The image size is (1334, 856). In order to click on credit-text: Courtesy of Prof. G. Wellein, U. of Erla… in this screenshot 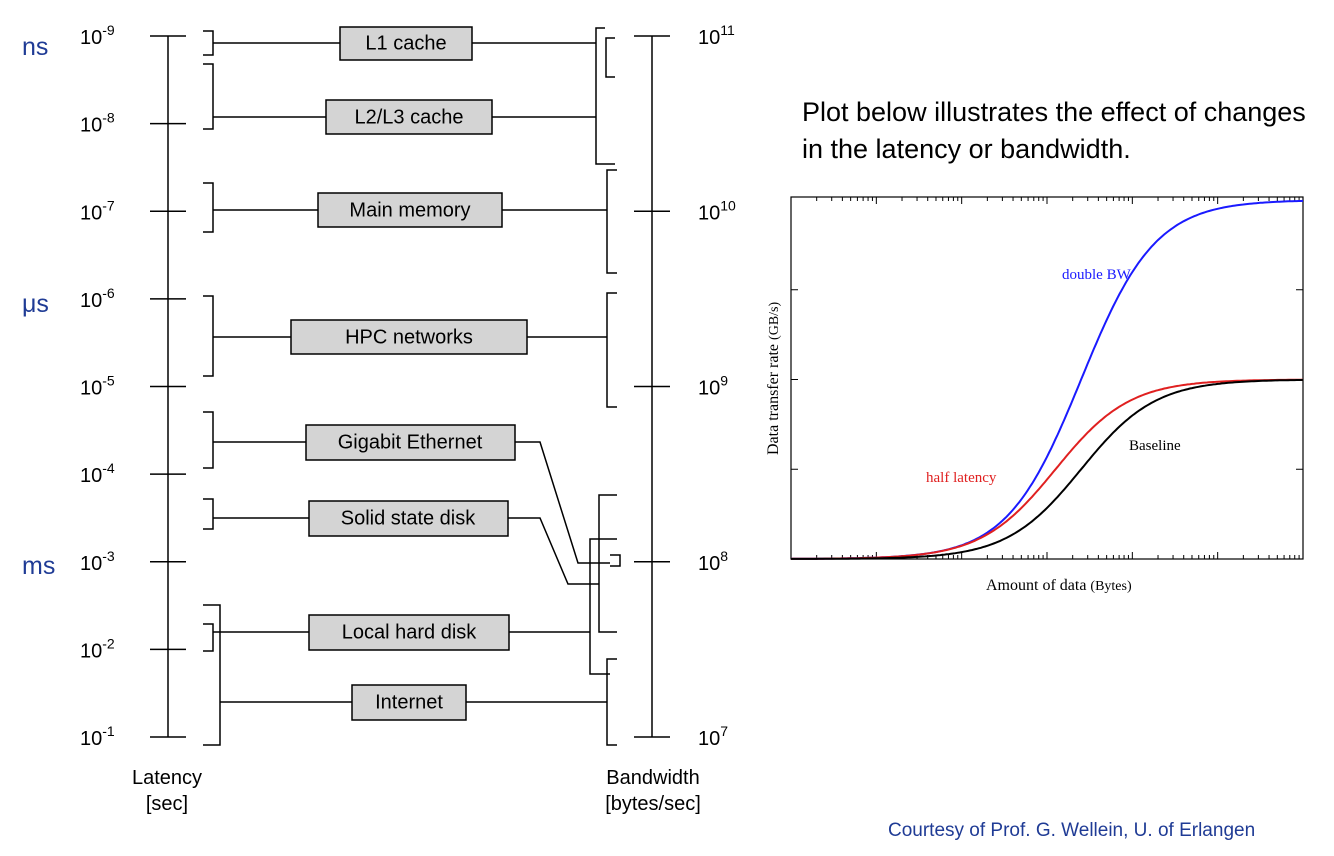, I will do `click(1072, 830)`.